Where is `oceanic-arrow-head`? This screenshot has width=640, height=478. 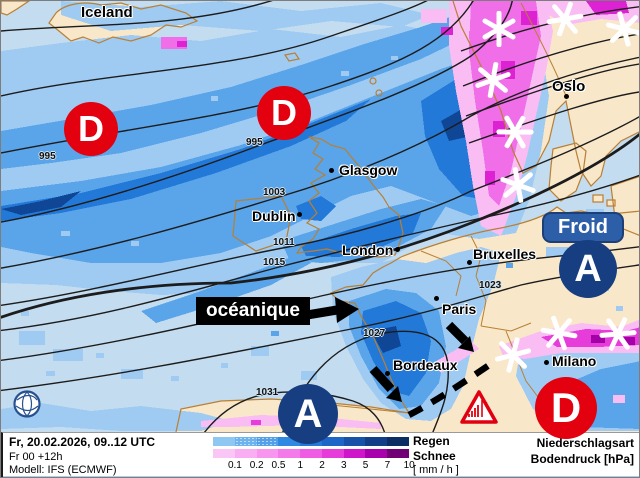 oceanic-arrow-head is located at coordinates (347, 310).